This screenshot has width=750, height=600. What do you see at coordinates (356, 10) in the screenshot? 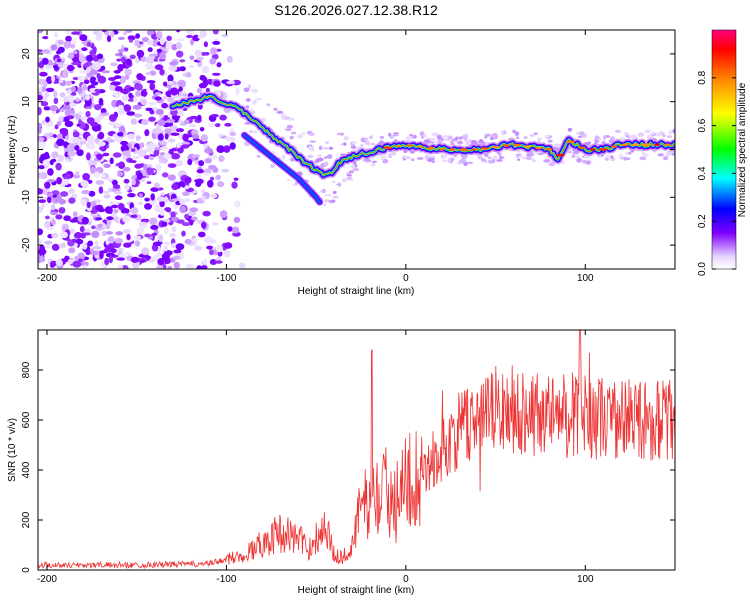
I see `chart-title: S126.2026.027.12.38.R12` at bounding box center [356, 10].